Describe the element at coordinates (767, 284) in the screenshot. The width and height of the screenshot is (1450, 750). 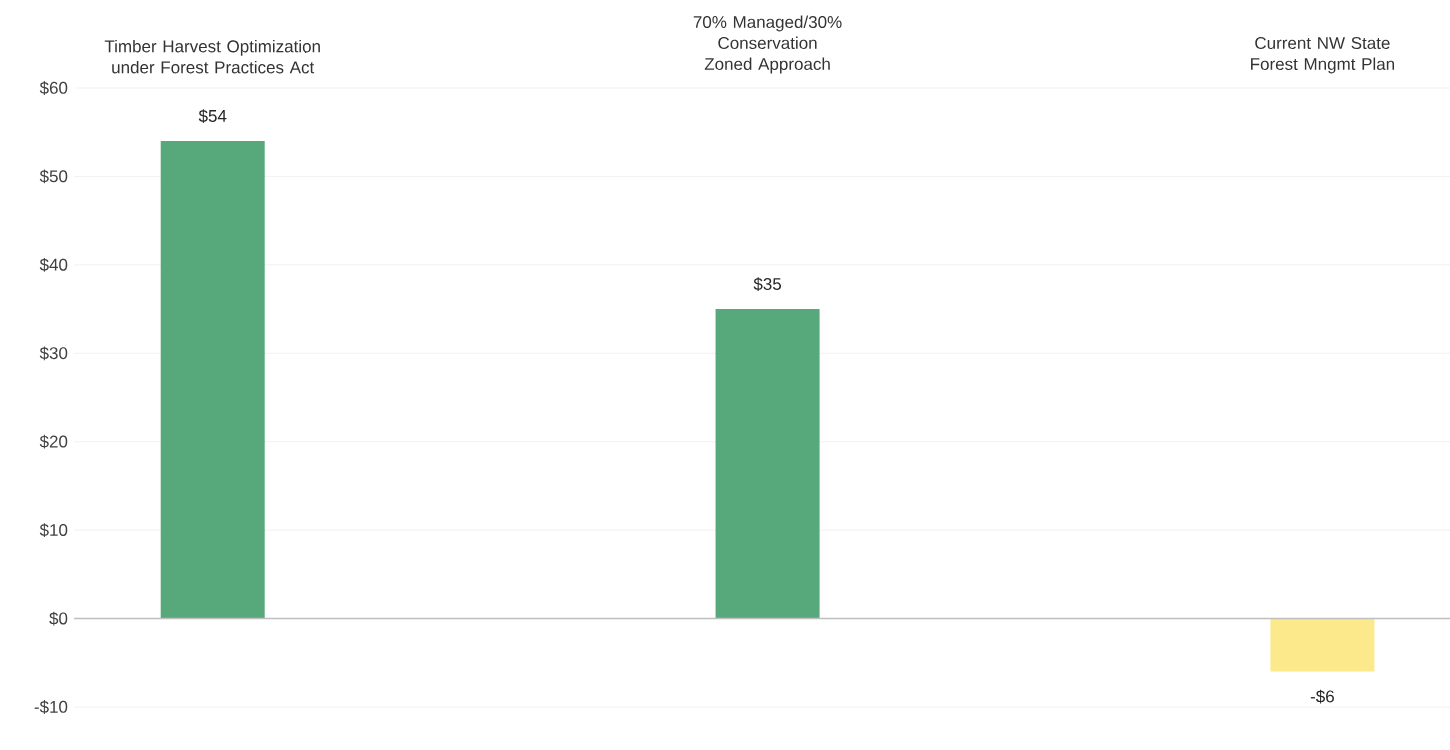
I see `data-label: $35` at that location.